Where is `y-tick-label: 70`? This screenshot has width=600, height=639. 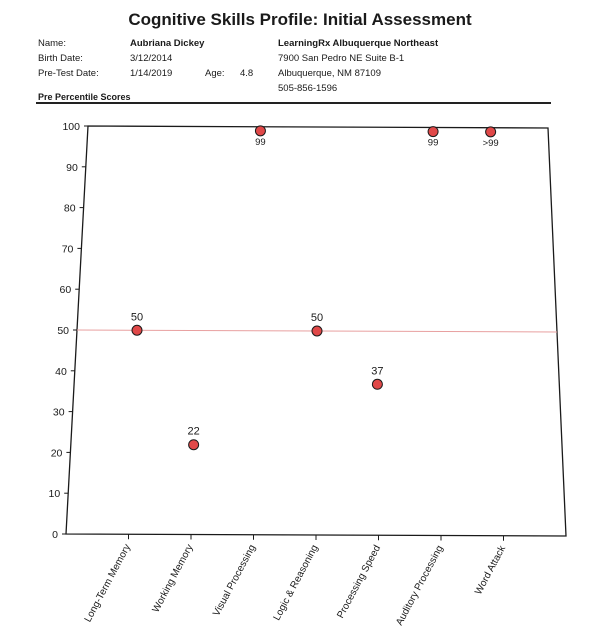 y-tick-label: 70 is located at coordinates (68, 249).